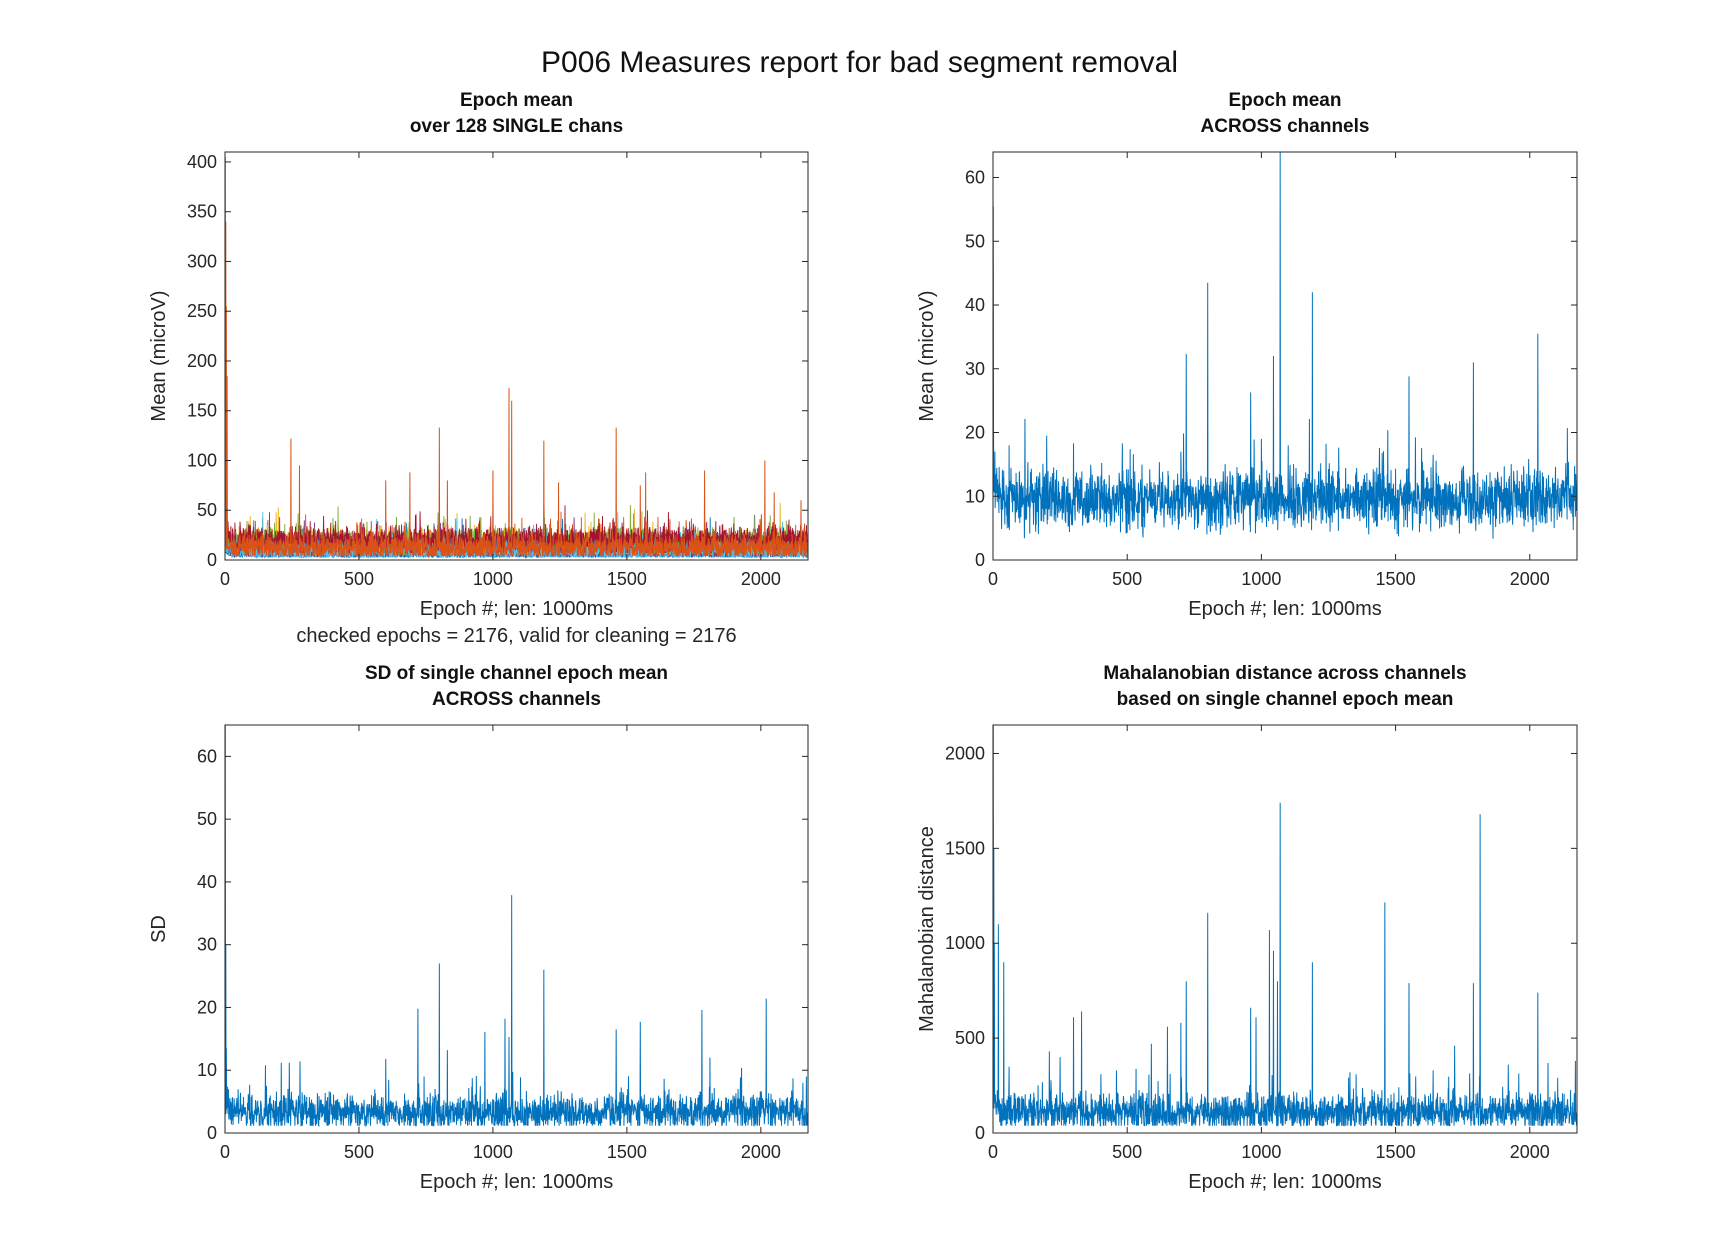 Image resolution: width=1719 pixels, height=1250 pixels. I want to click on y-tick-label: 400, so click(202, 162).